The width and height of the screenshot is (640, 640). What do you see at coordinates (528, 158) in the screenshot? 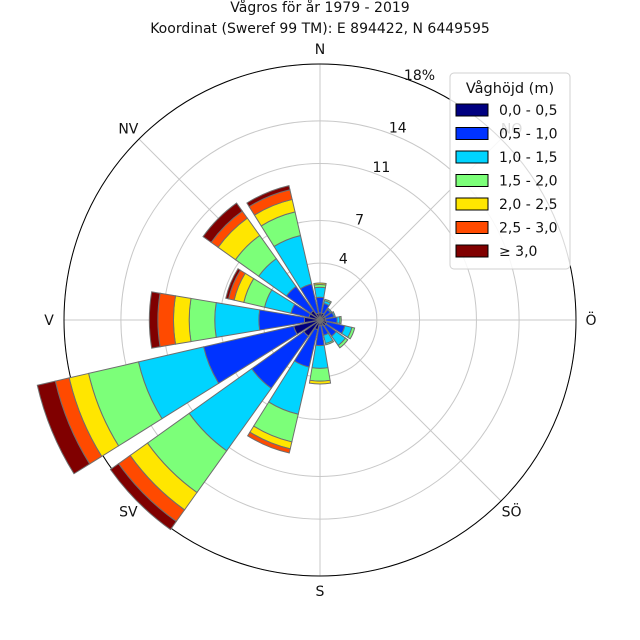
I see `legend-label: 1,0 - 1,5` at bounding box center [528, 158].